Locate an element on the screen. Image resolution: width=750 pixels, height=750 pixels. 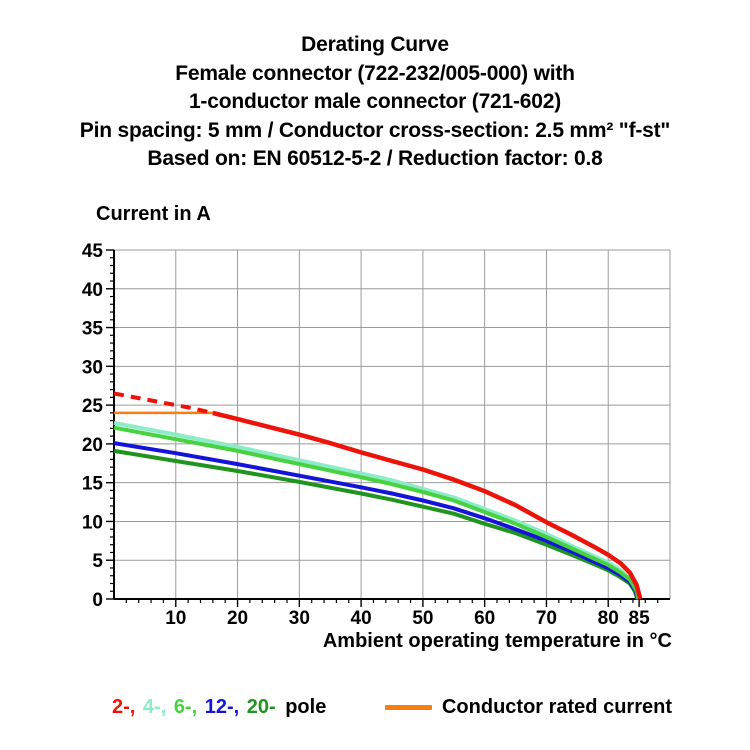
legend-pole-12: 12-, is located at coordinates (224, 707).